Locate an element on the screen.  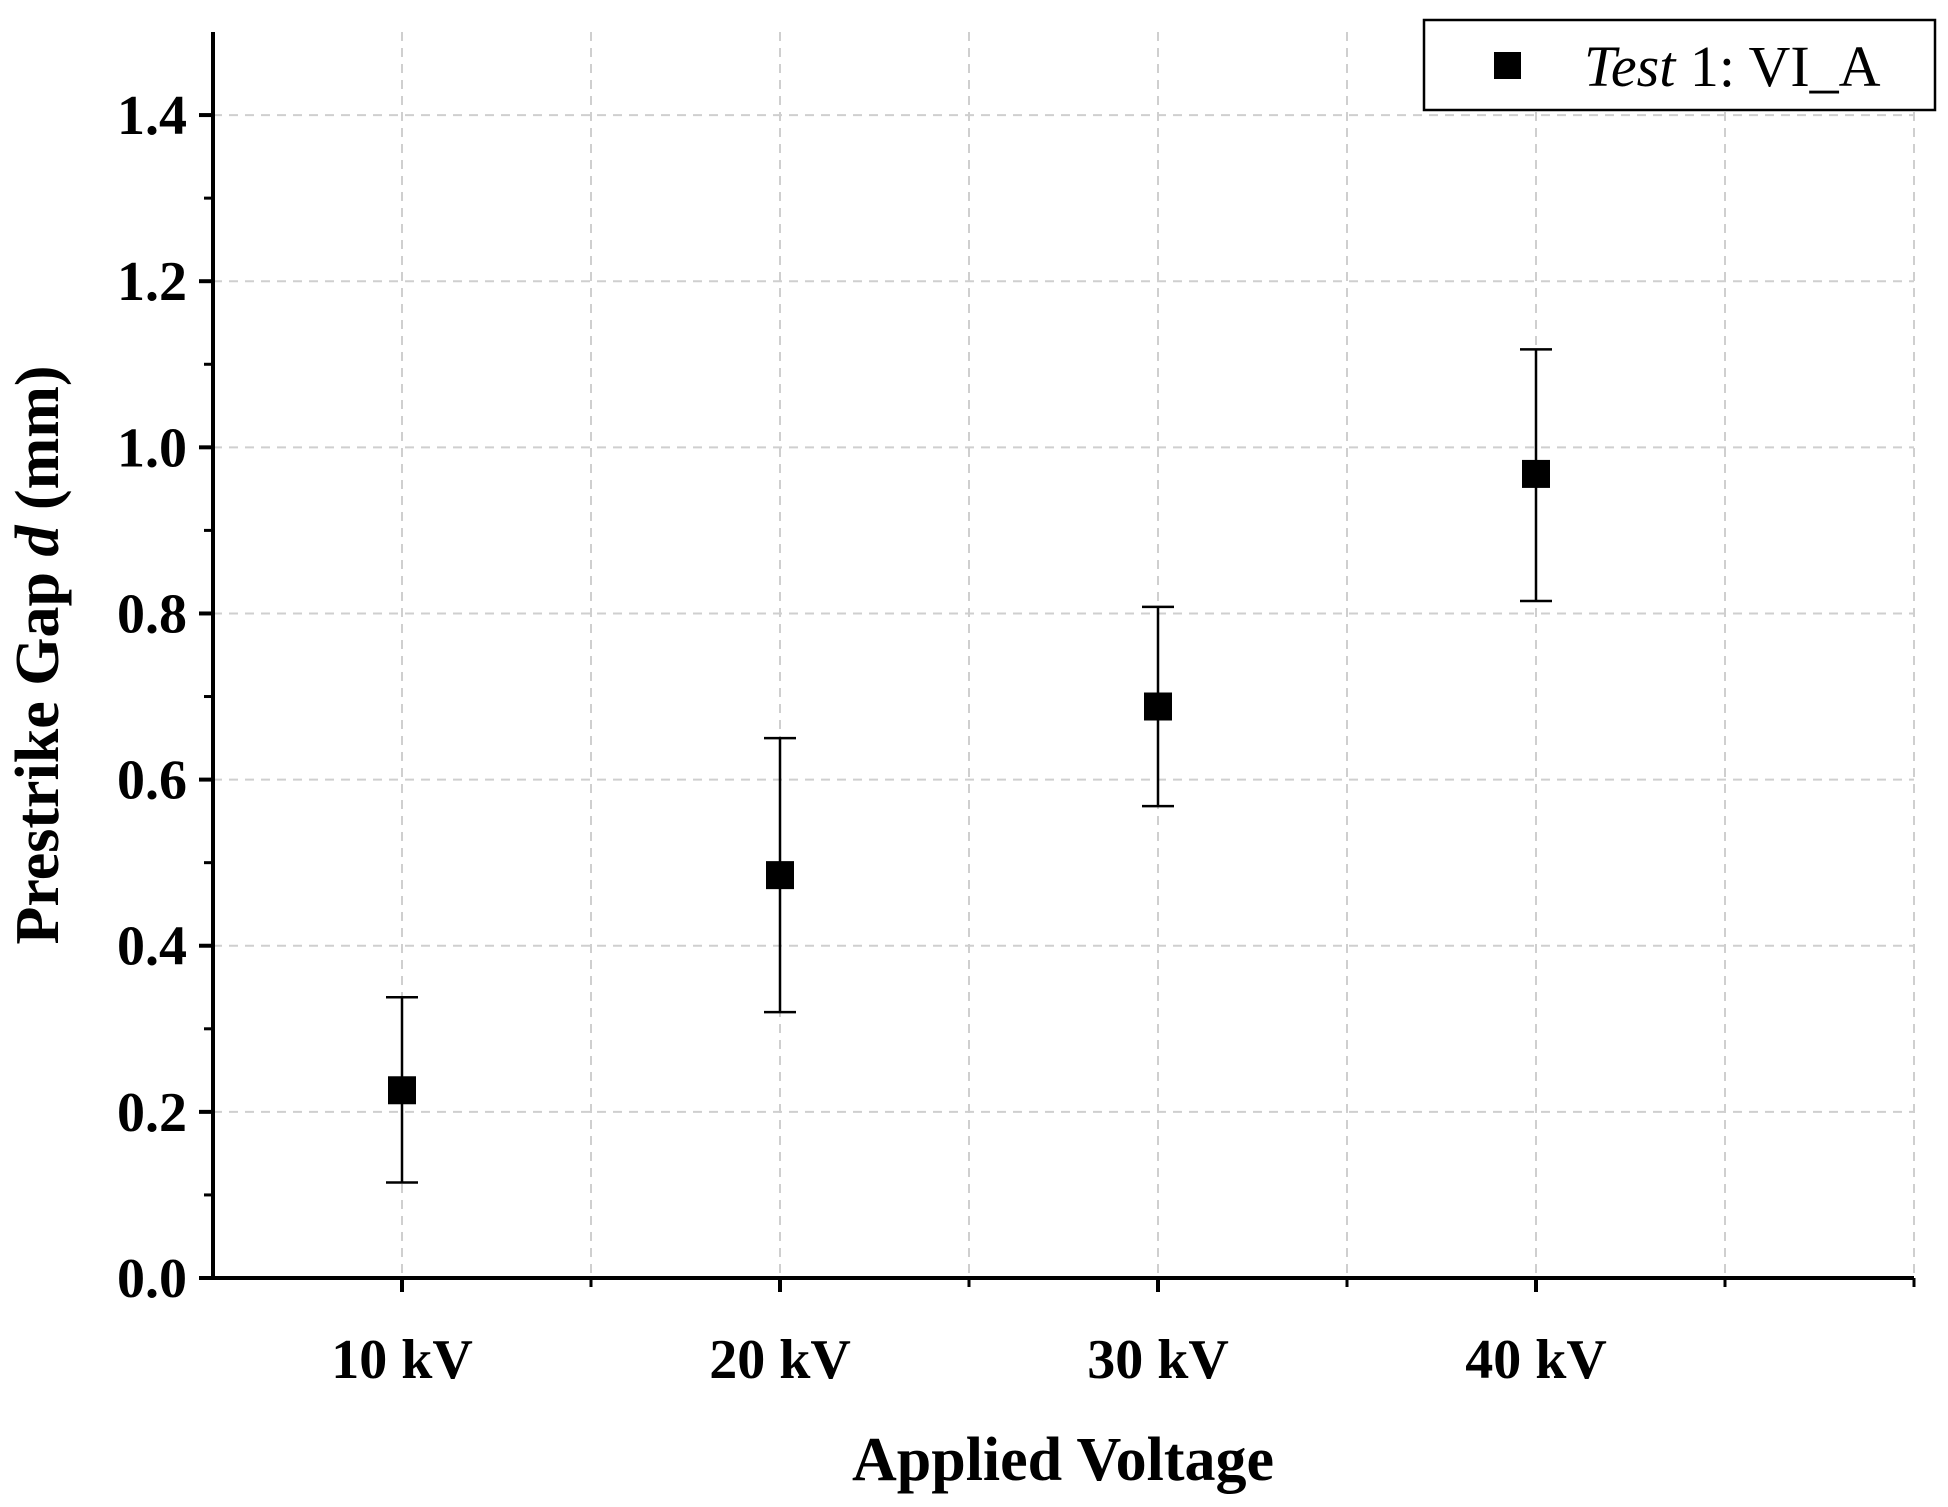
y-axis-title-prefix: Prestrike Gap is located at coordinates (38, 751).